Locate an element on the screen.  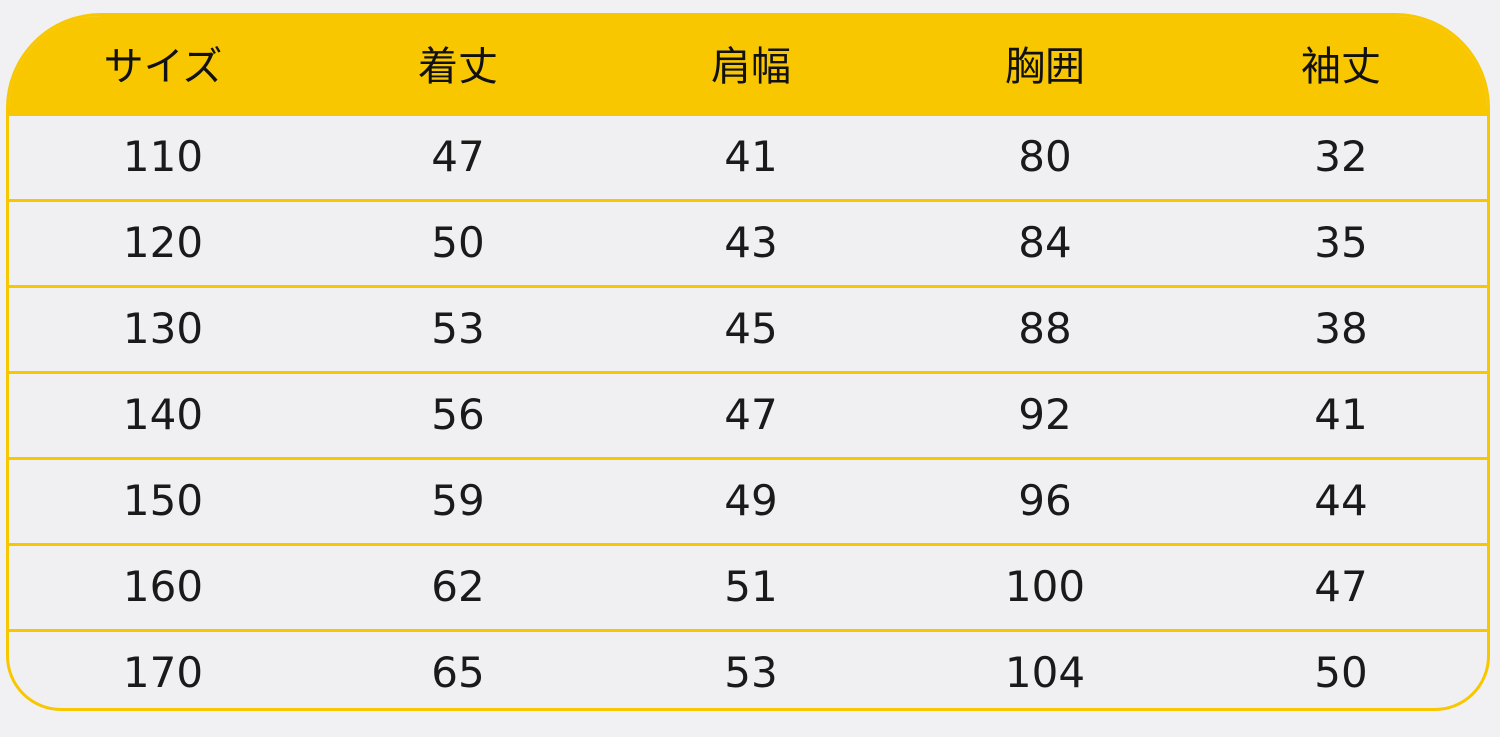
table-cell: 80 is located at coordinates (1045, 156).